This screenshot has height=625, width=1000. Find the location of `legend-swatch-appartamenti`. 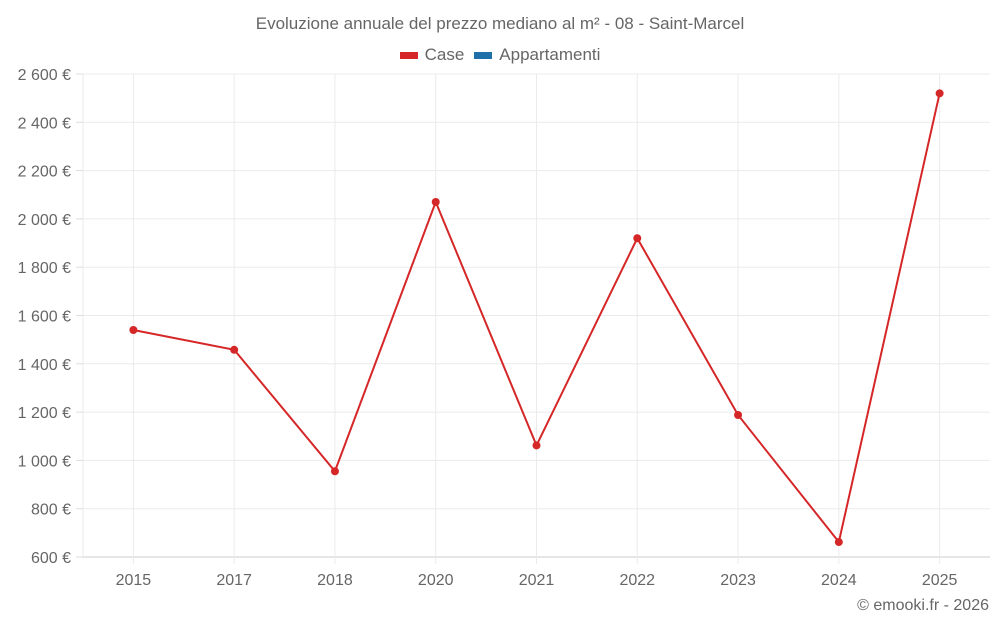

legend-swatch-appartamenti is located at coordinates (483, 55).